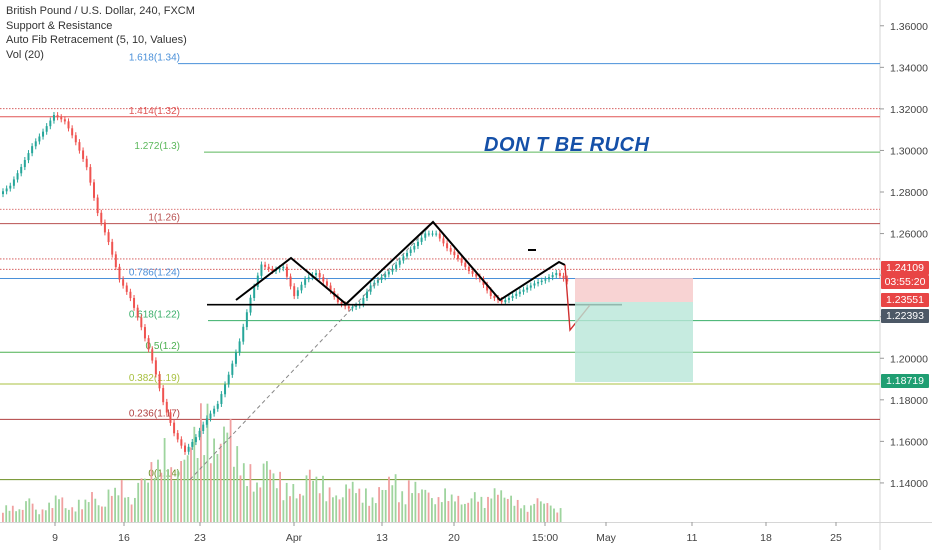 Image resolution: width=932 pixels, height=550 pixels. I want to click on legend-symbol: British Pound / U.S. Dollar, 240, FXCM, so click(100, 11).